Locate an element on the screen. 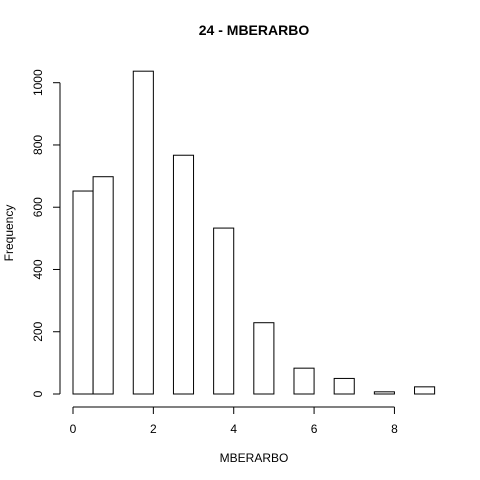 The width and height of the screenshot is (480, 480). y-tick-label: 400 is located at coordinates (38, 269).